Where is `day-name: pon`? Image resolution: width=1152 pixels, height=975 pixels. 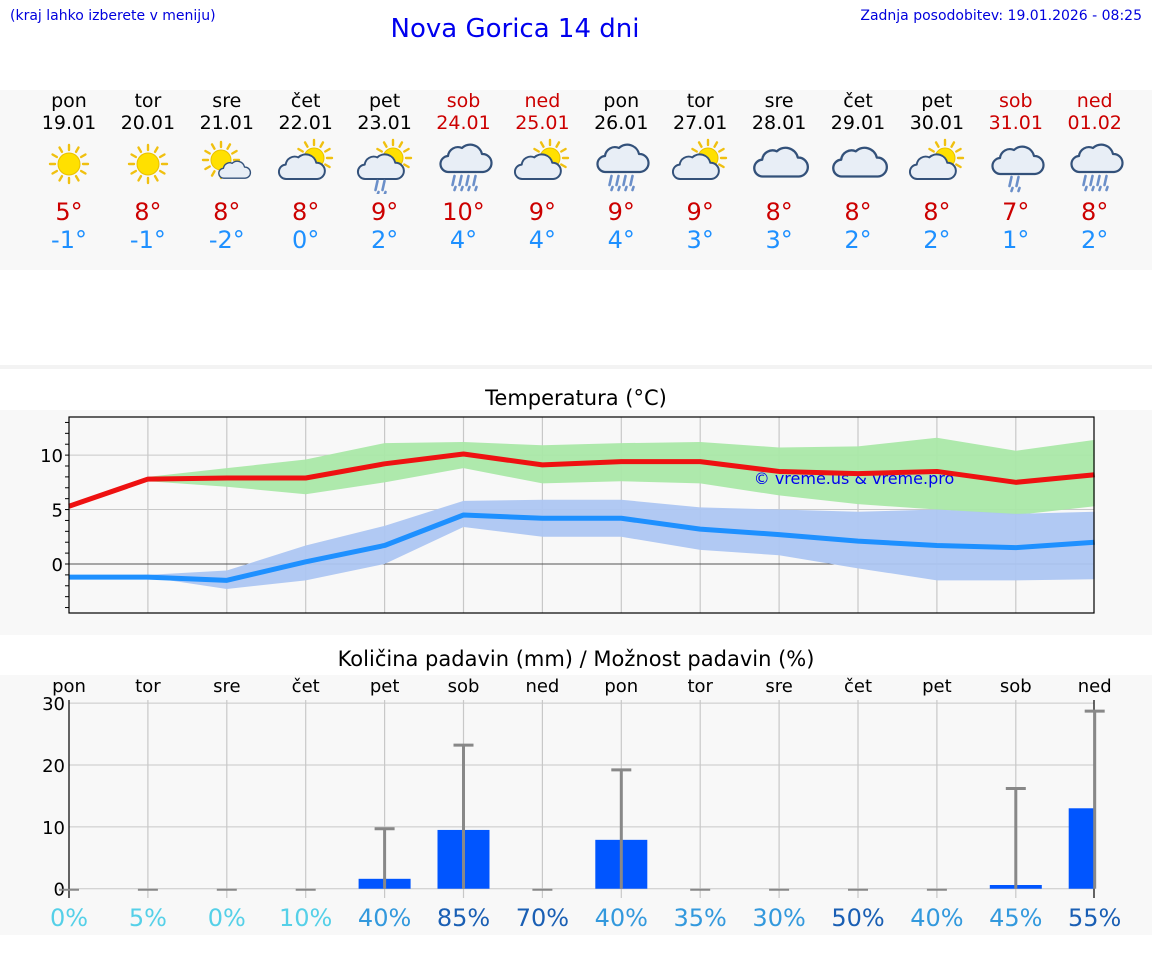
day-name: pon is located at coordinates (621, 101).